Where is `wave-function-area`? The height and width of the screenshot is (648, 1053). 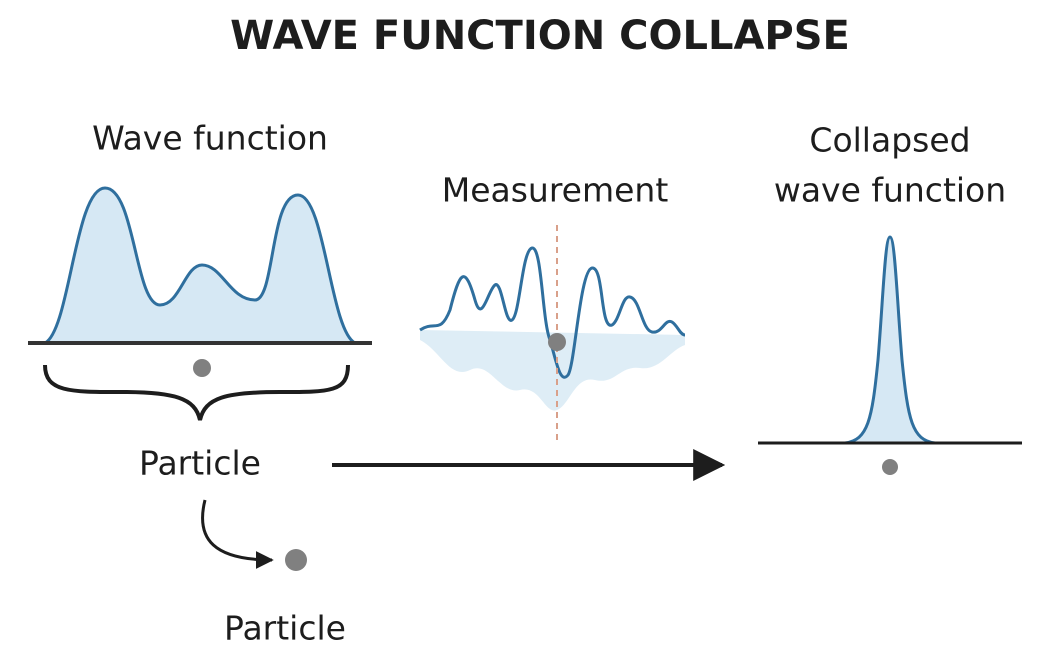 wave-function-area is located at coordinates (200, 265).